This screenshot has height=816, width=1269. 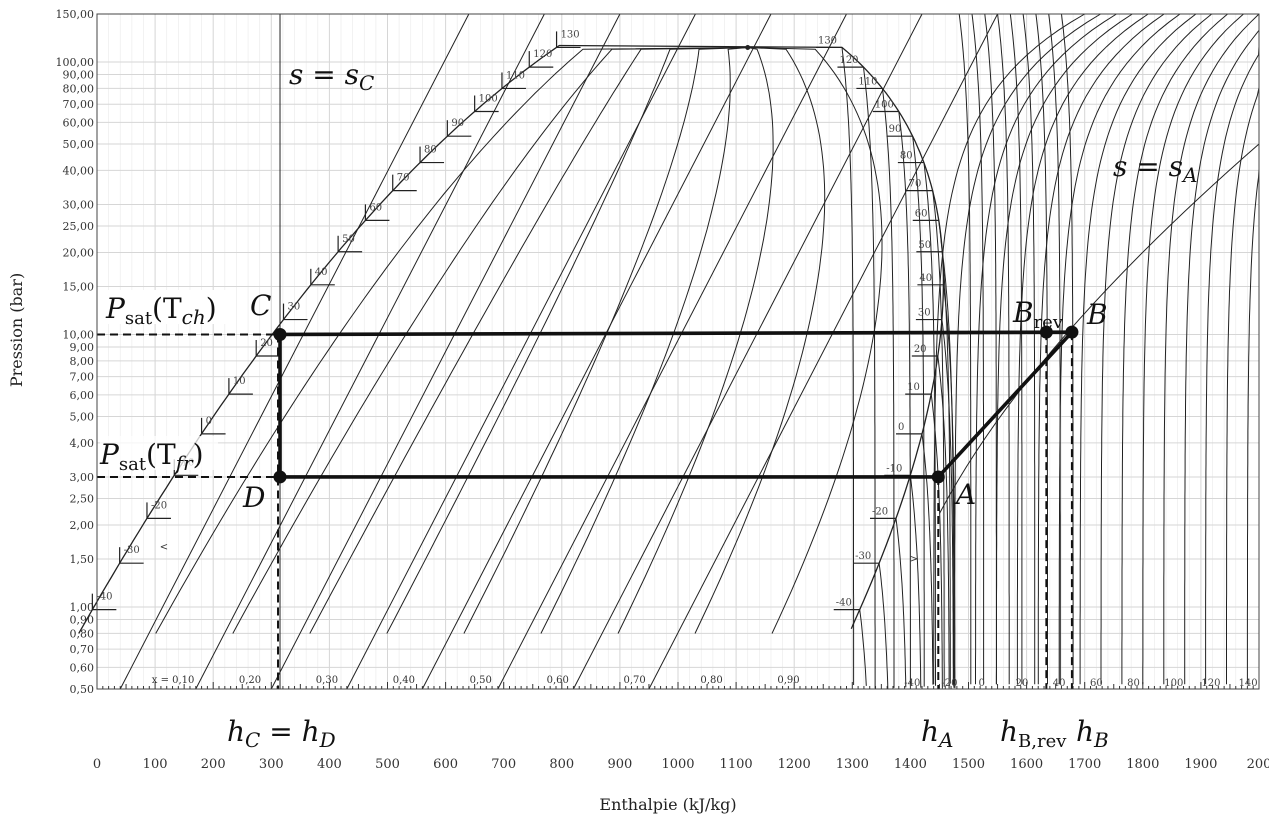 I want to click on liquid-temp-label: -20, so click(x=159, y=505).